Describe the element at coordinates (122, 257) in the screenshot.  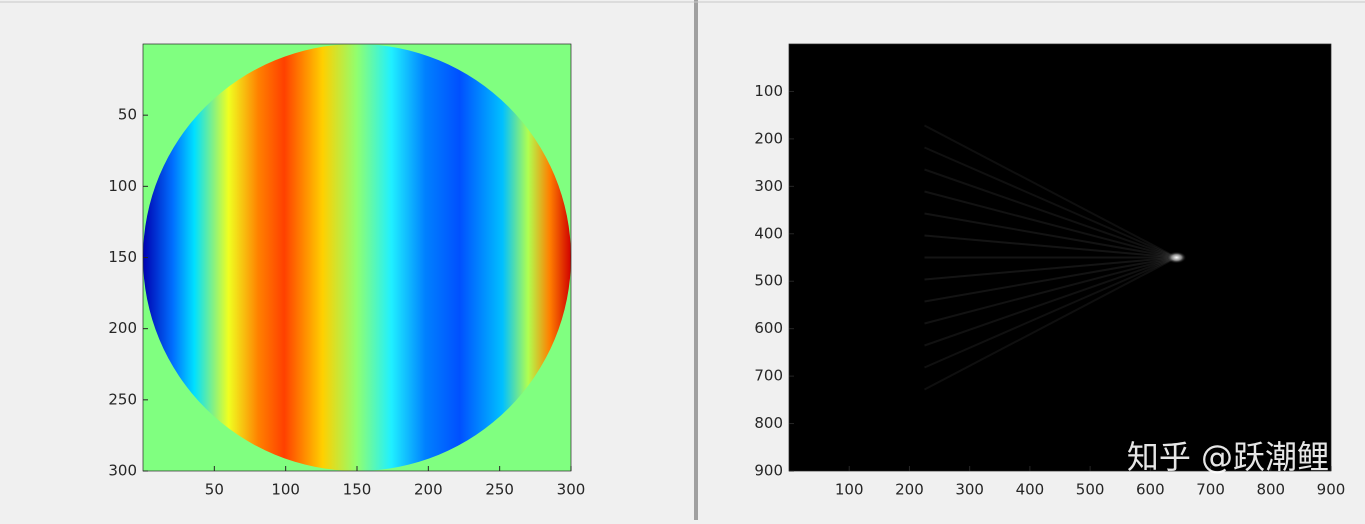
I see `y-tick-label: 150` at that location.